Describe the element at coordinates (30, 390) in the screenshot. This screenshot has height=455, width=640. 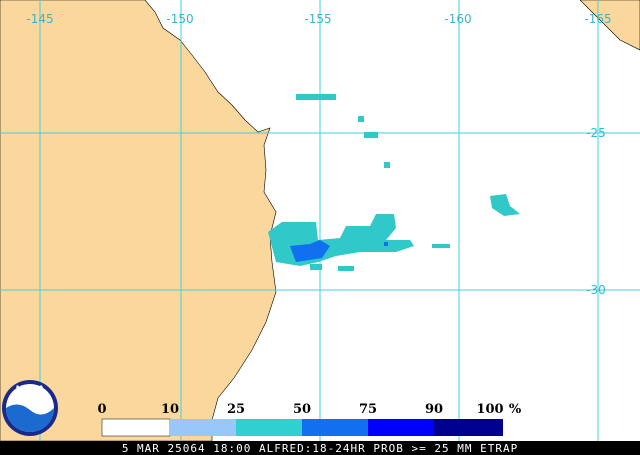
I see `logo-text: NOAA` at that location.